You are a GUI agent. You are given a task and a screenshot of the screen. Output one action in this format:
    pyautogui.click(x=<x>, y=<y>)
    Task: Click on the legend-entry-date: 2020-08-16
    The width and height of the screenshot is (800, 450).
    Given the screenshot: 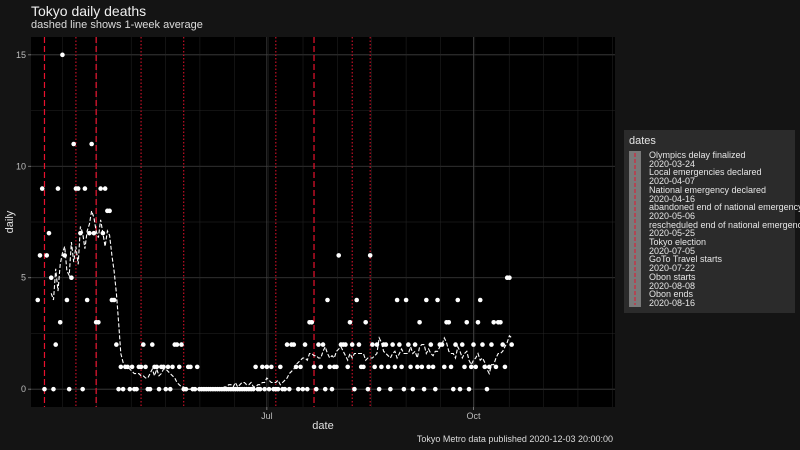 What is the action you would take?
    pyautogui.click(x=672, y=302)
    